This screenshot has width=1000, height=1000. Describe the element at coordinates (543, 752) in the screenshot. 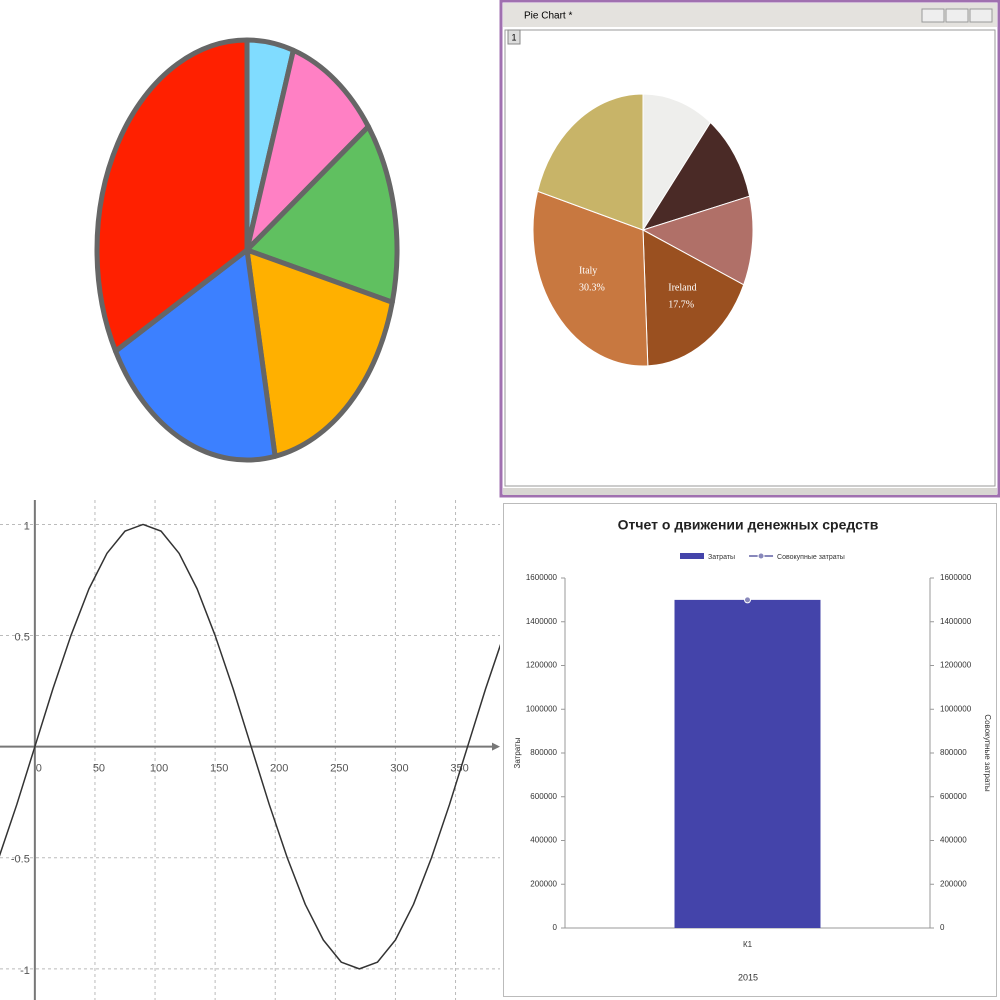

I see `y-tick-label: 800000` at that location.